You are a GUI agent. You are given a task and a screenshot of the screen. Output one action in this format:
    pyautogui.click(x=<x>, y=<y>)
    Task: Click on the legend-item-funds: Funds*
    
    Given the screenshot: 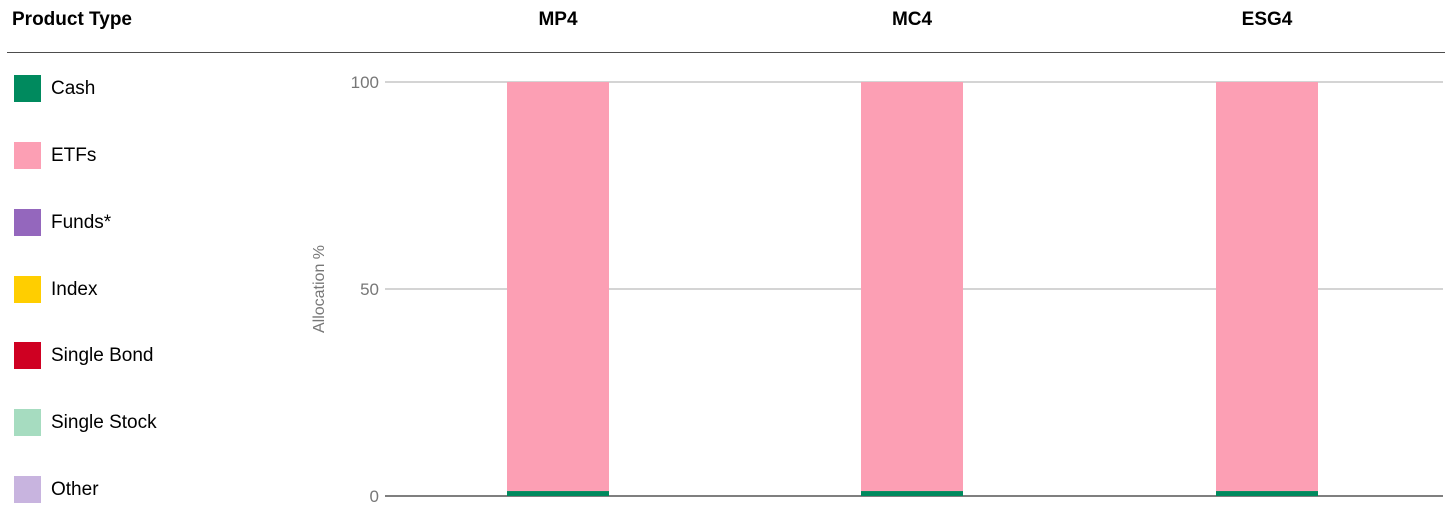 What is the action you would take?
    pyautogui.click(x=62, y=222)
    